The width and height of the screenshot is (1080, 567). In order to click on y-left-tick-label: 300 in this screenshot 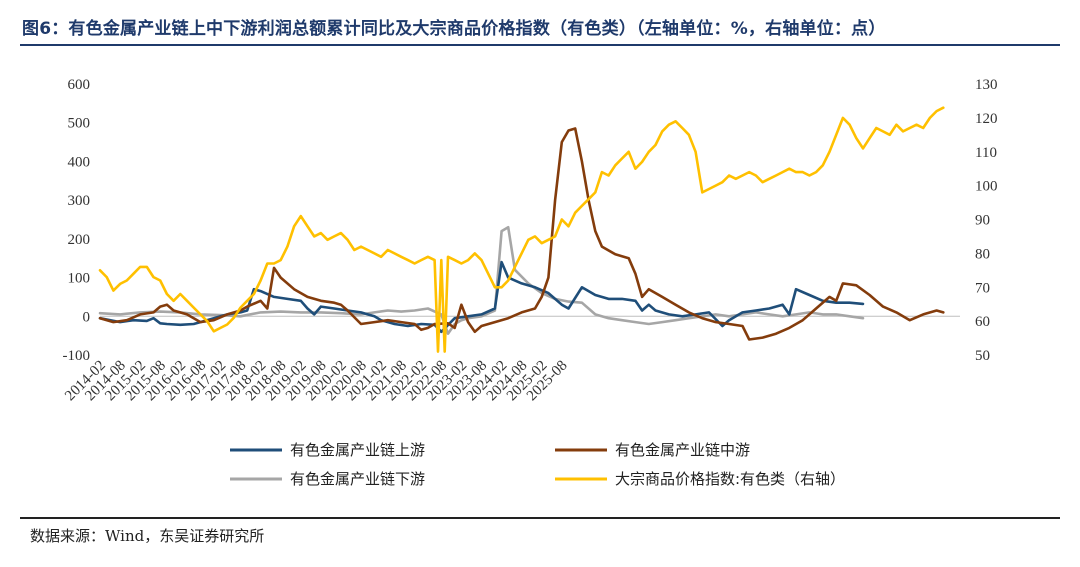, I will do `click(79, 201)`.